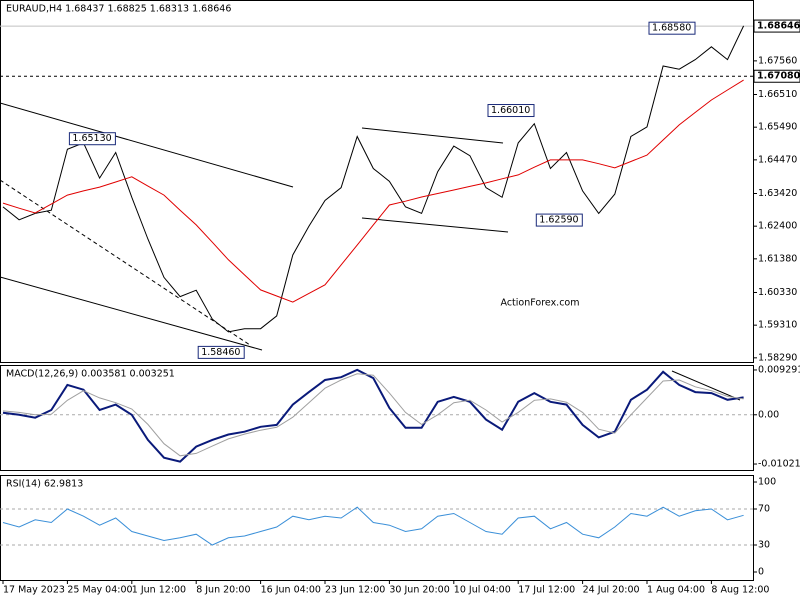 This screenshot has height=600, width=800. I want to click on y-tick-label: 1.61380, so click(777, 258).